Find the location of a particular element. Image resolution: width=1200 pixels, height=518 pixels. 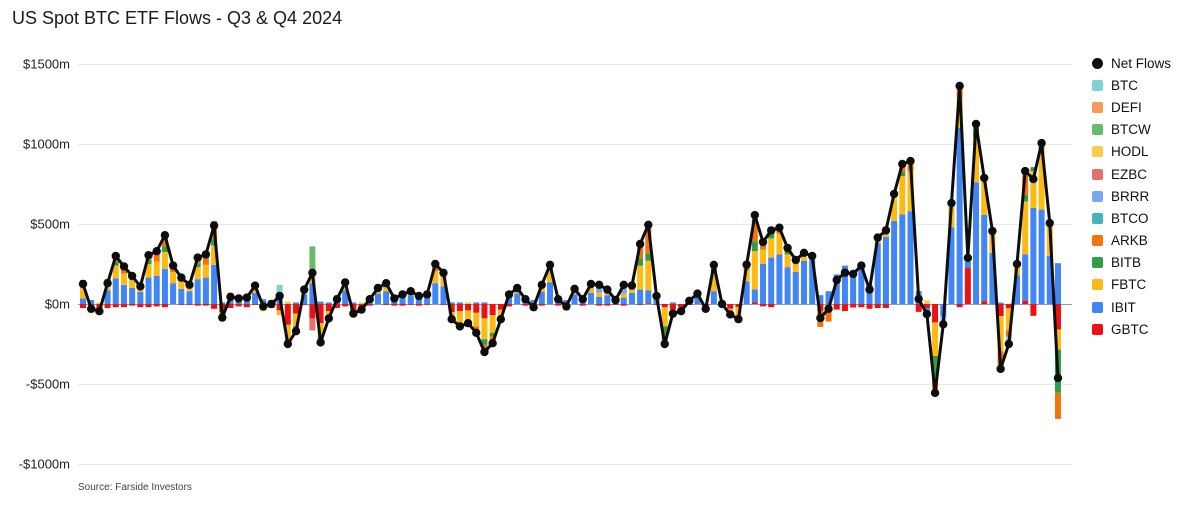

y-tick-label: $1500m is located at coordinates (46, 64).